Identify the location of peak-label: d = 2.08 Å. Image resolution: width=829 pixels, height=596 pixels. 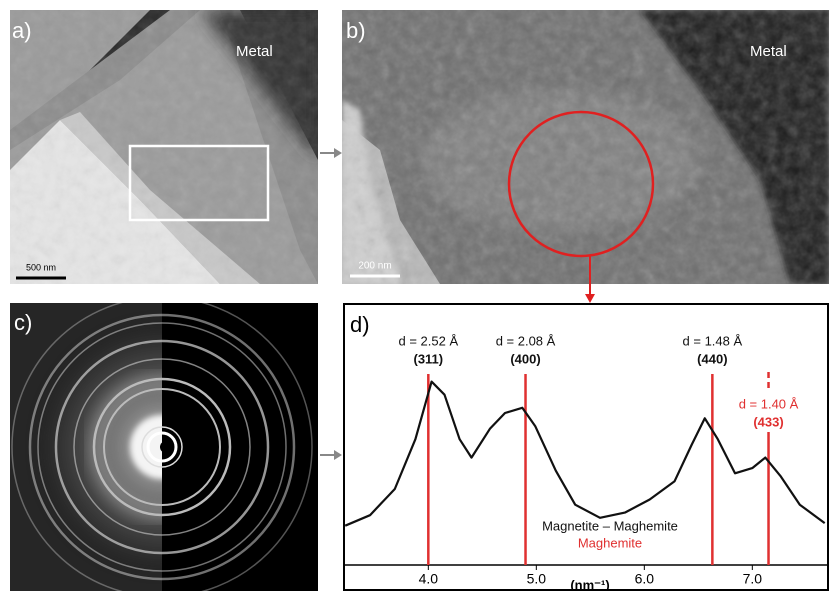
(526, 340).